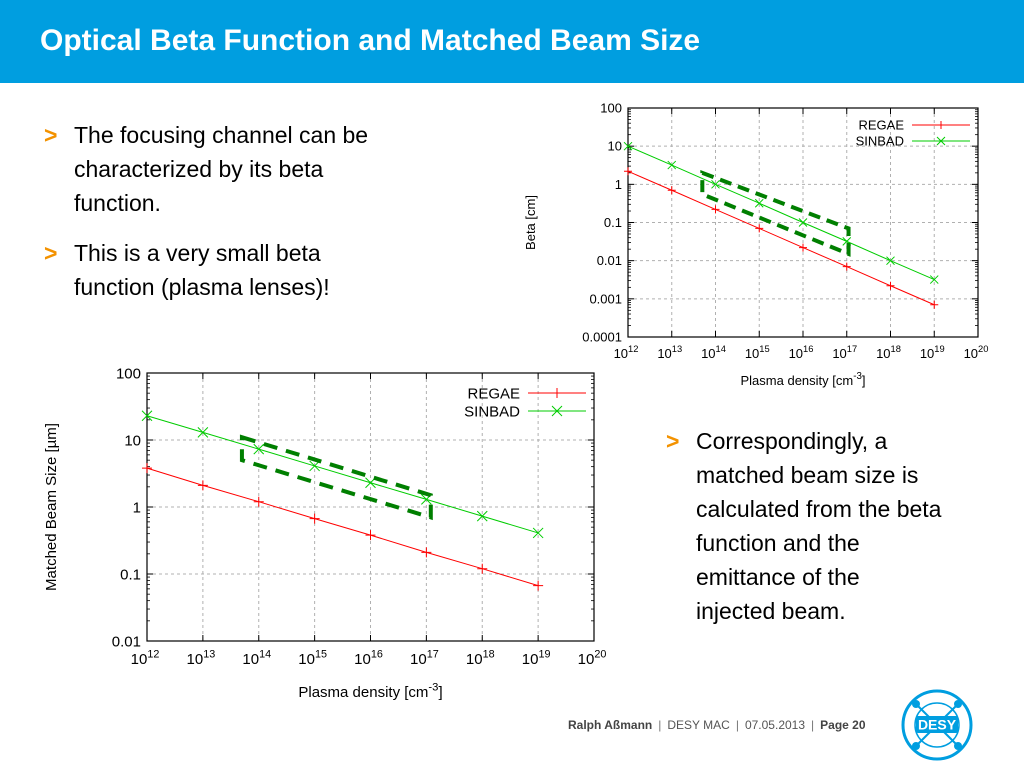  Describe the element at coordinates (775, 725) in the screenshot. I see `footer-date: 07.05.2013` at that location.